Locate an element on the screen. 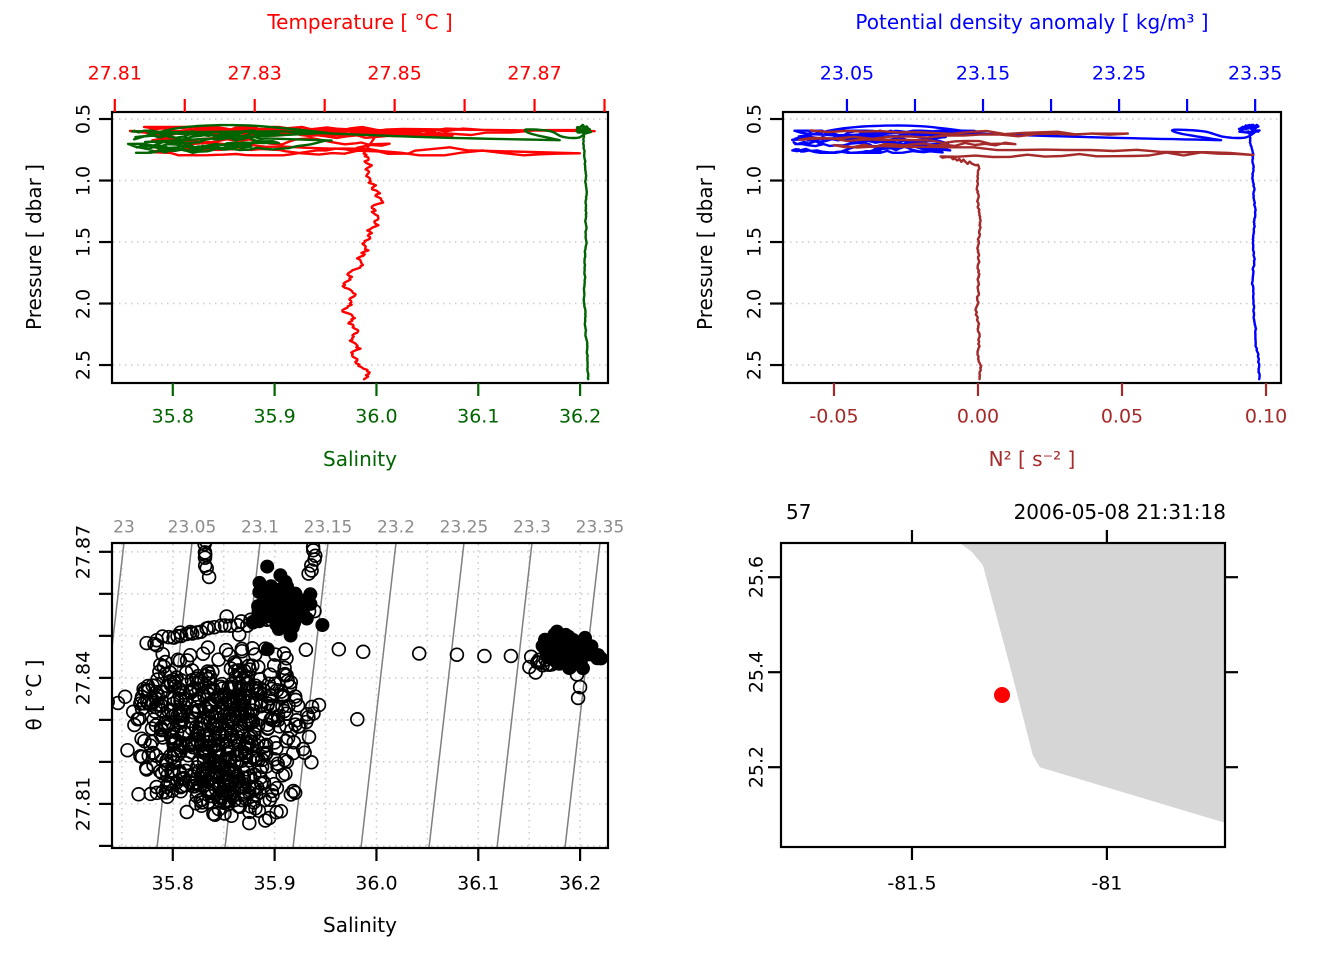 This screenshot has height=960, width=1344. panel-profile-density-n2 is located at coordinates (1026, 247).